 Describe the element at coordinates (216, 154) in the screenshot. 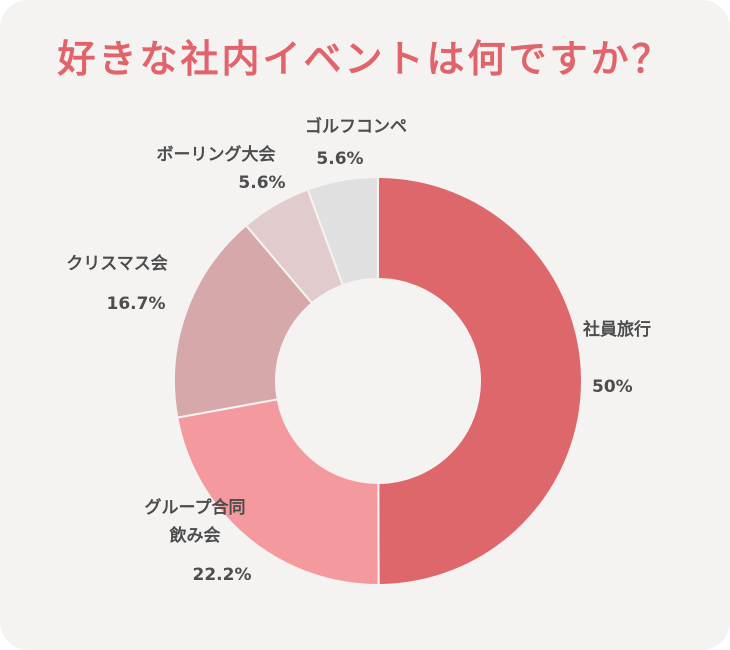

I see `slice-label-4: ボーリング大会` at that location.